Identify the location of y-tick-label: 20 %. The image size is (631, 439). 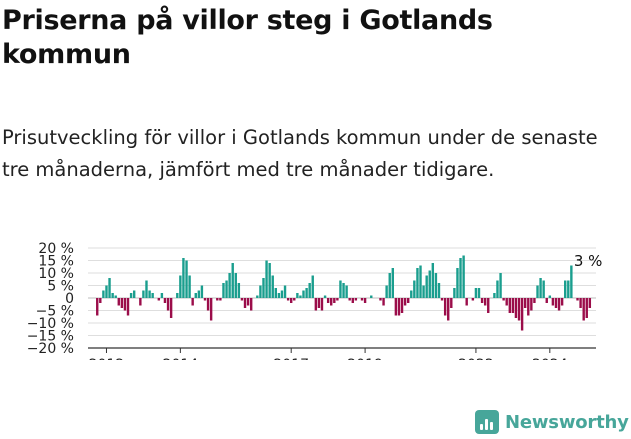
(56, 249).